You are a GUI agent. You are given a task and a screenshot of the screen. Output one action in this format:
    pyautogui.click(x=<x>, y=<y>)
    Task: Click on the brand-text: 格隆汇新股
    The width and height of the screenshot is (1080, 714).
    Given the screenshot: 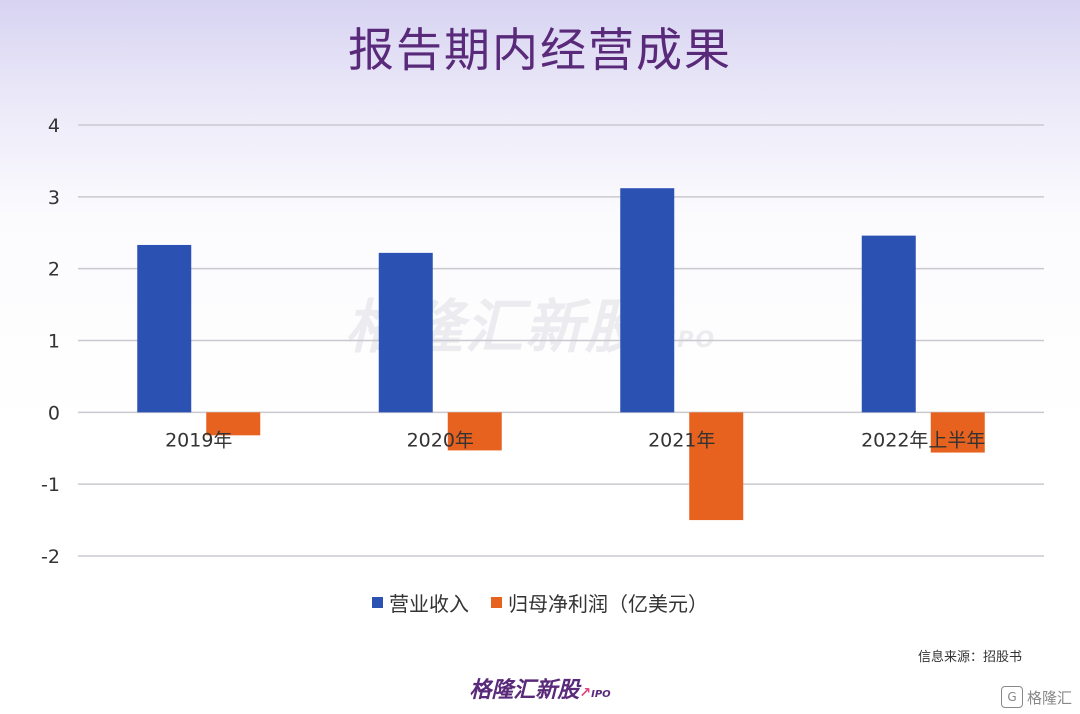 What is the action you would take?
    pyautogui.click(x=524, y=690)
    